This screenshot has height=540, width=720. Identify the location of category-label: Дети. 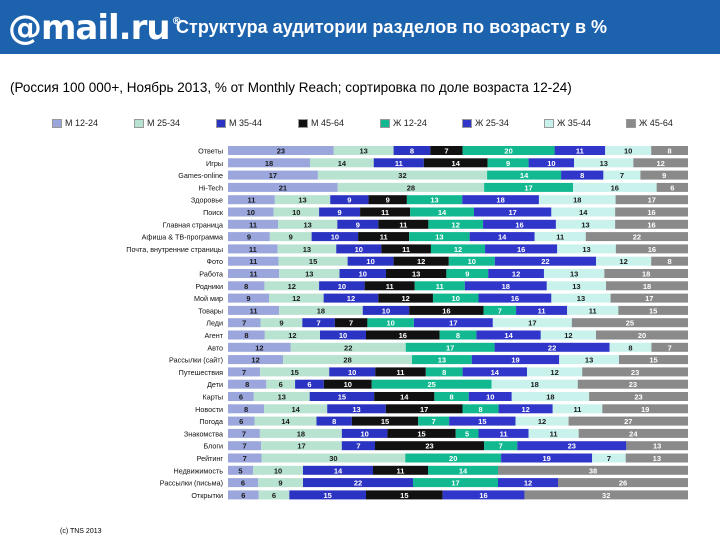
(215, 384).